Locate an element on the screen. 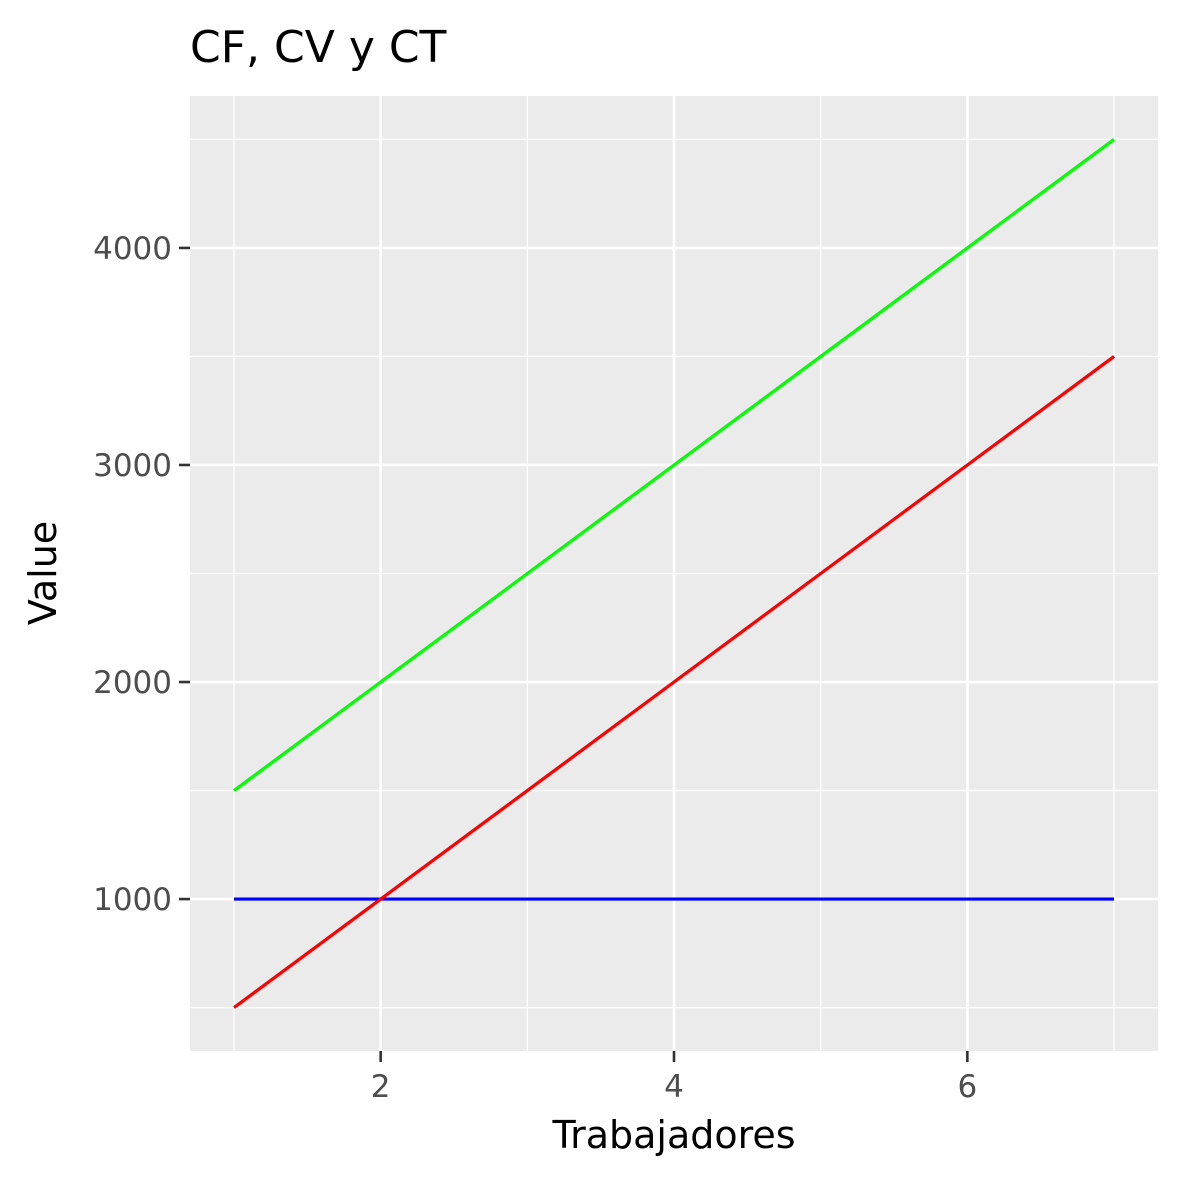 The width and height of the screenshot is (1181, 1181). x-axis-title: Trabajadores is located at coordinates (673, 1135).